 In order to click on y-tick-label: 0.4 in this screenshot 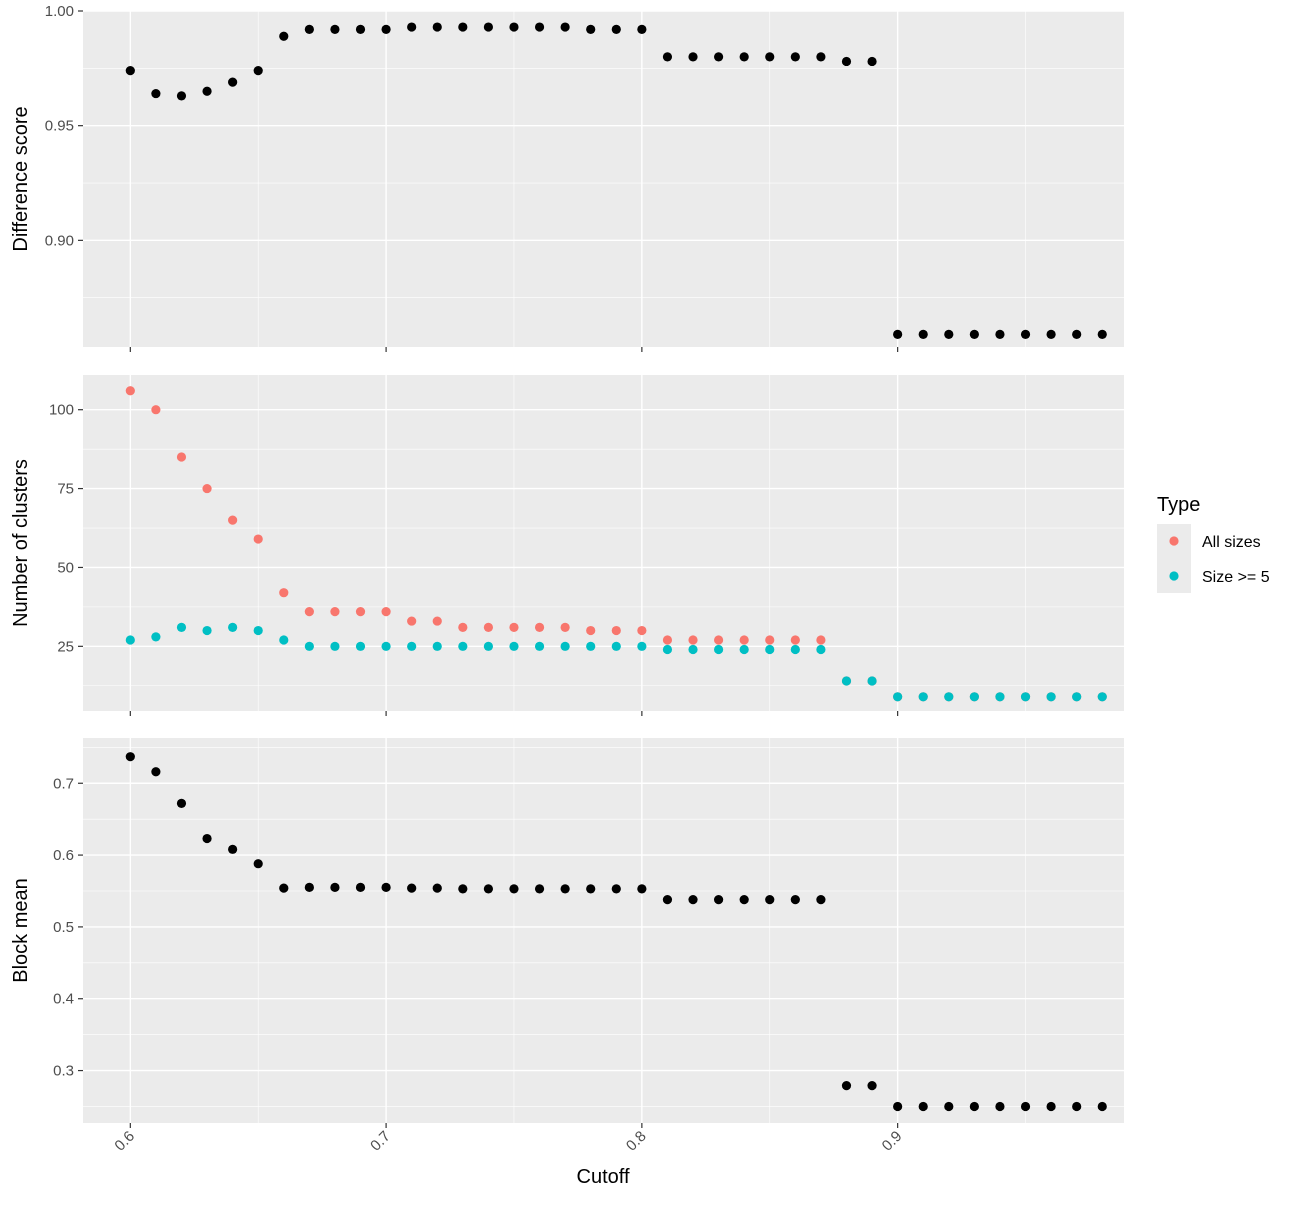, I will do `click(63, 999)`.